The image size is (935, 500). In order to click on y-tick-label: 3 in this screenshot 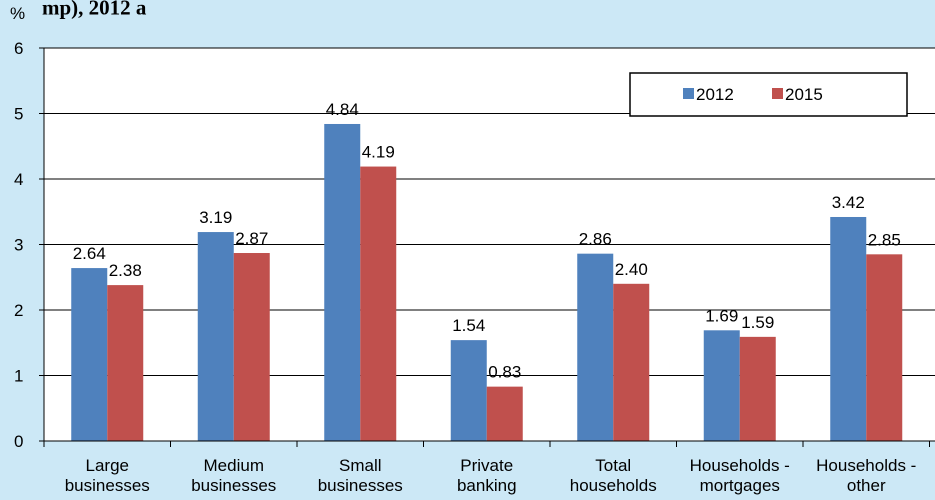, I will do `click(18, 245)`.